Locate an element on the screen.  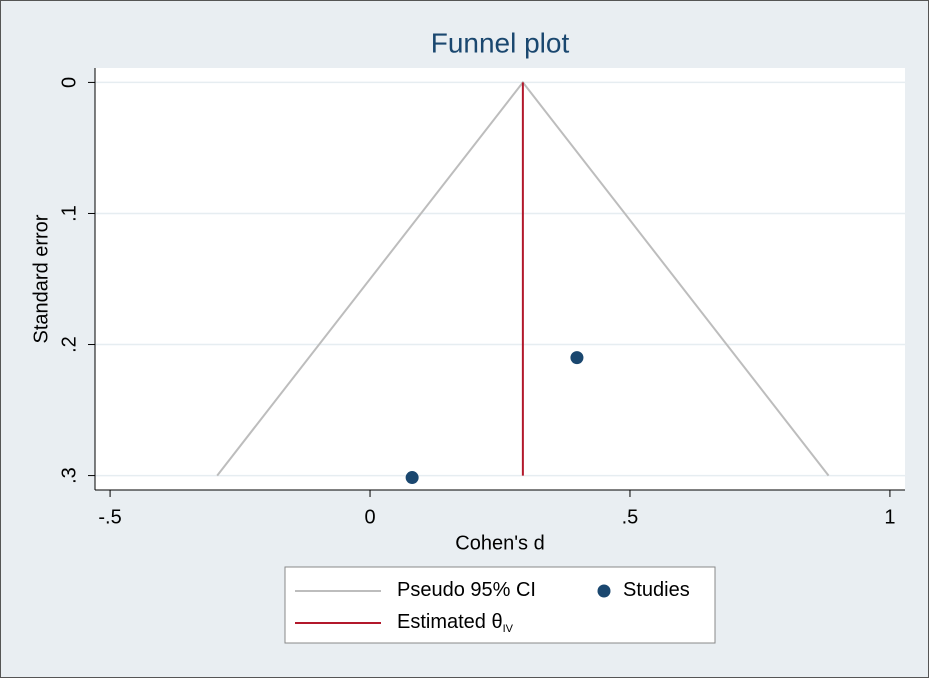
legend-label-subscript: IV is located at coordinates (508, 629).